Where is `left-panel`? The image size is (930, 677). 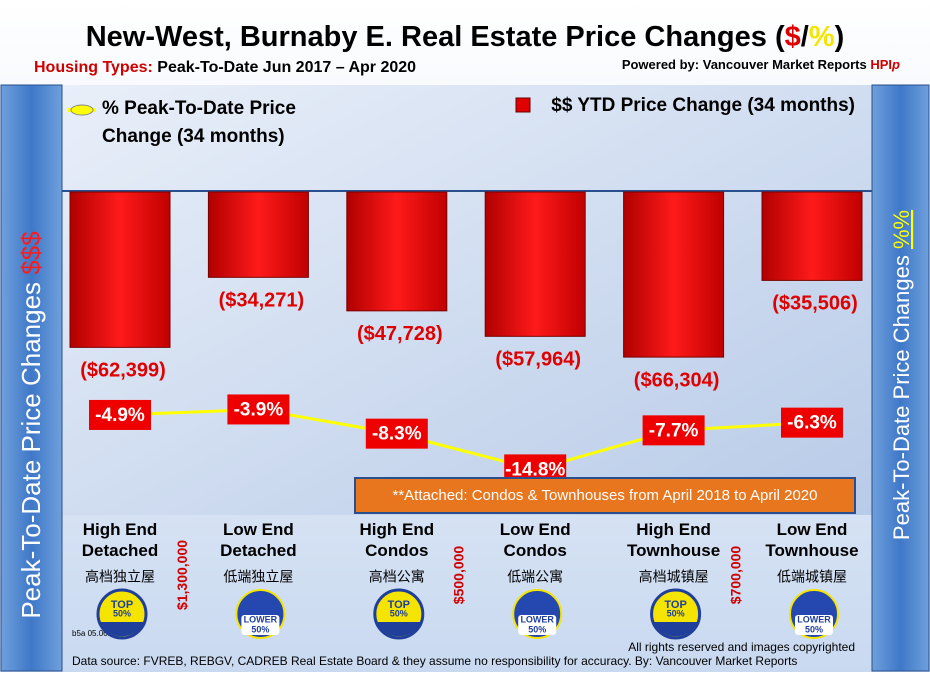 left-panel is located at coordinates (31, 378).